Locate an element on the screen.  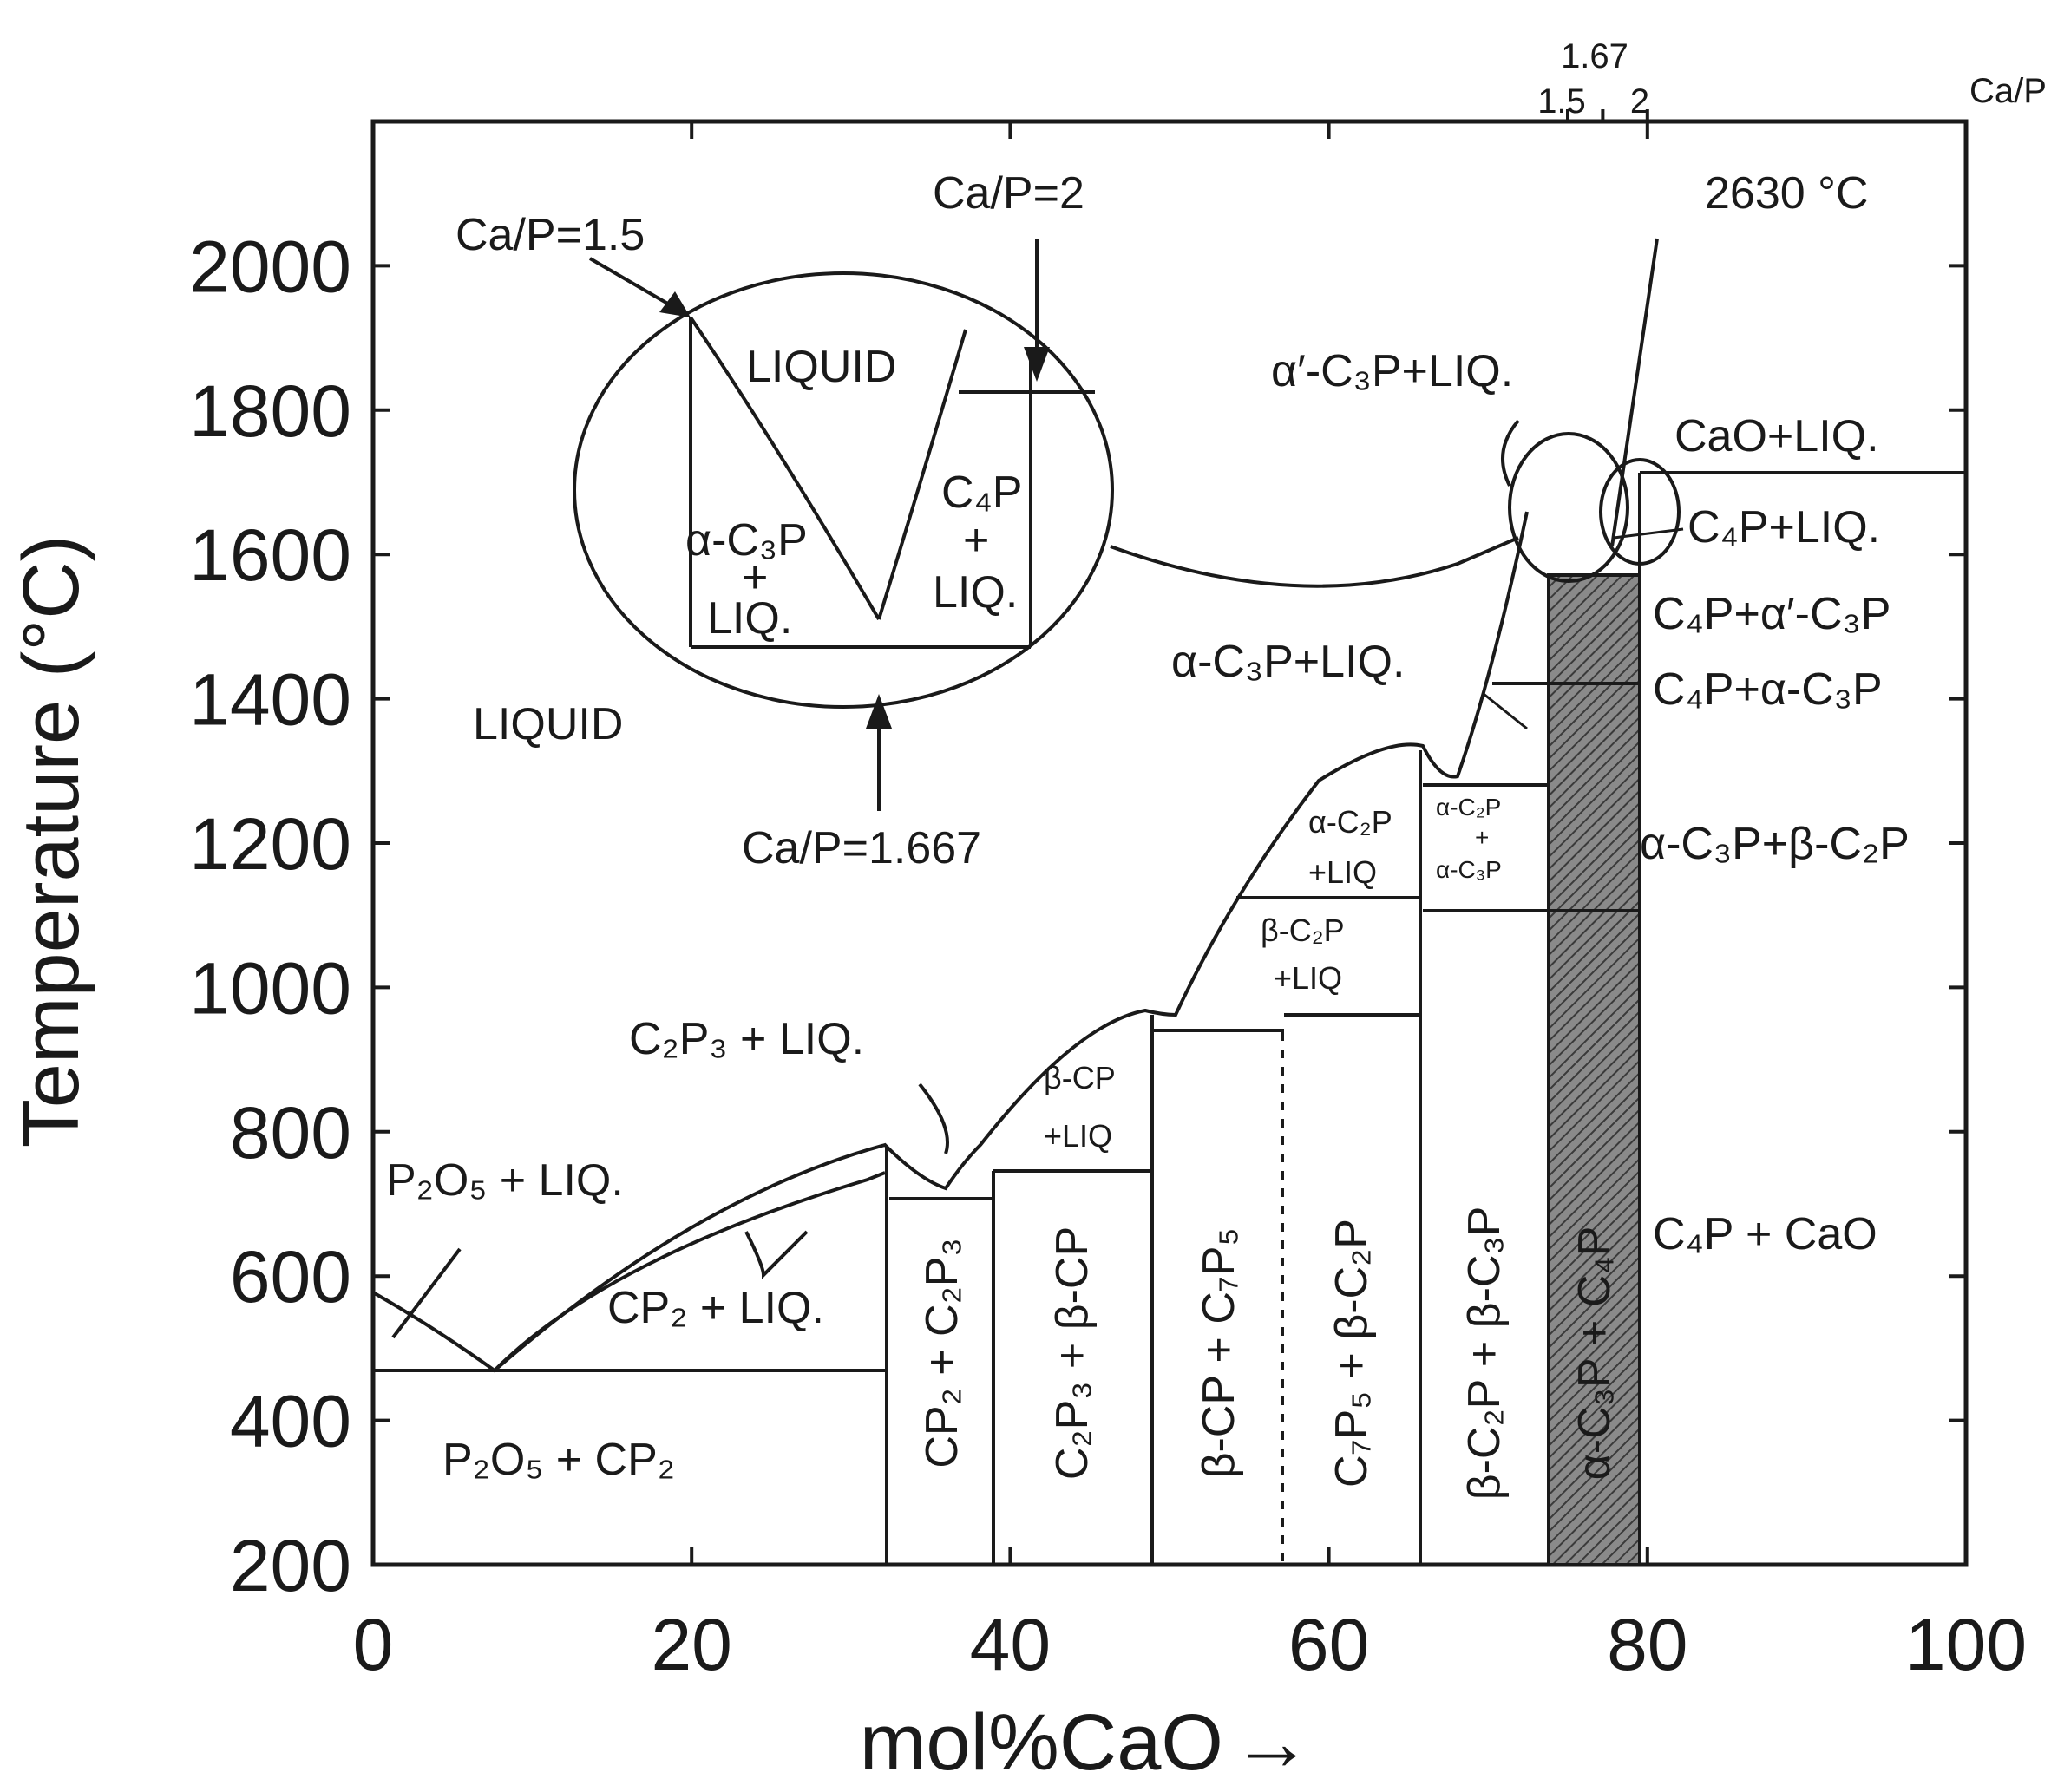
y-tick-label-200: 200 is located at coordinates (290, 1565).